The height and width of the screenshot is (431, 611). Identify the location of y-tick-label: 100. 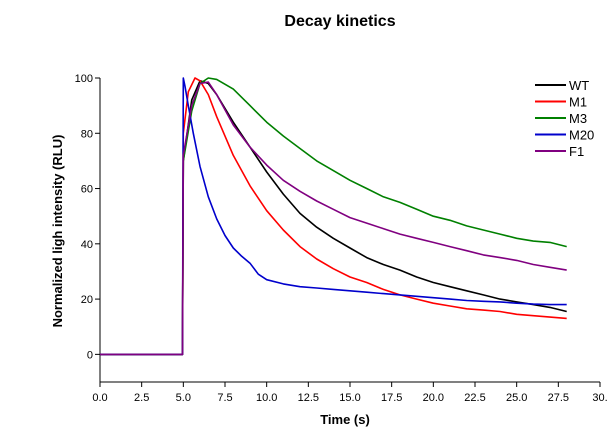
(84, 79).